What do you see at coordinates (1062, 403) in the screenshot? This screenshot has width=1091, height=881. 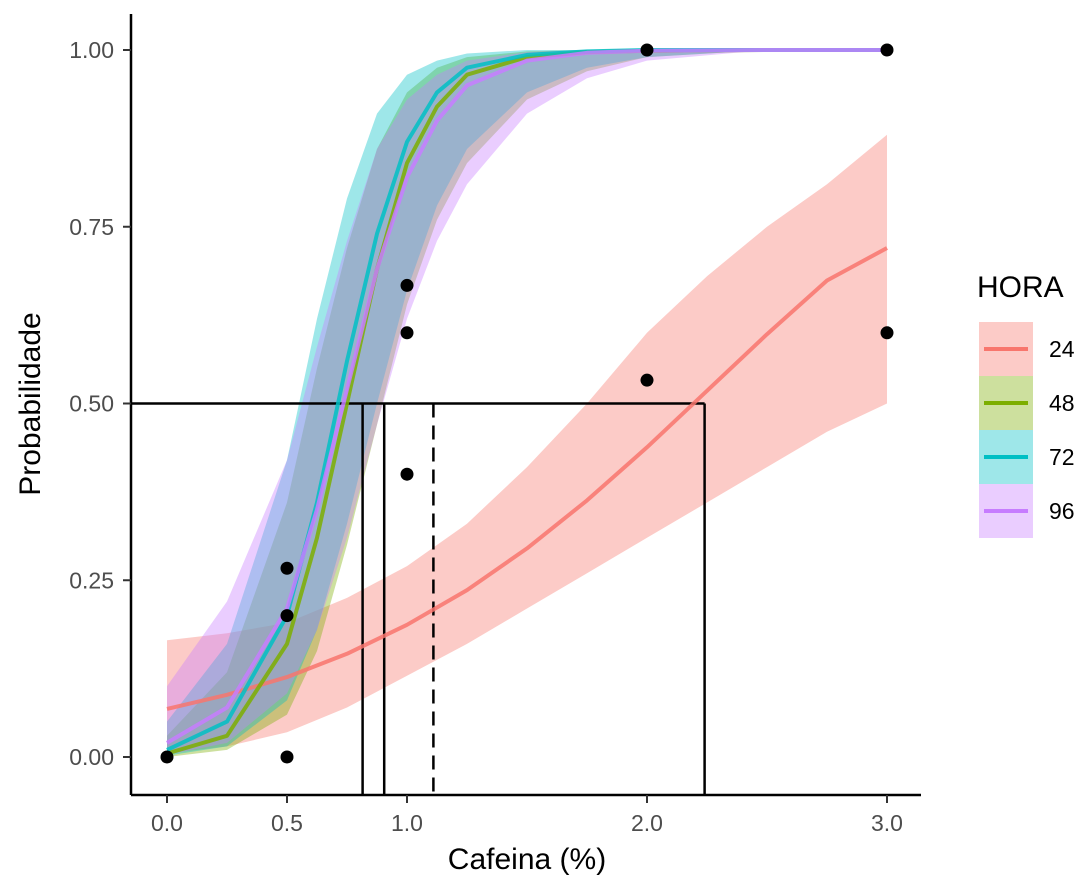 I see `legend-label: 48` at bounding box center [1062, 403].